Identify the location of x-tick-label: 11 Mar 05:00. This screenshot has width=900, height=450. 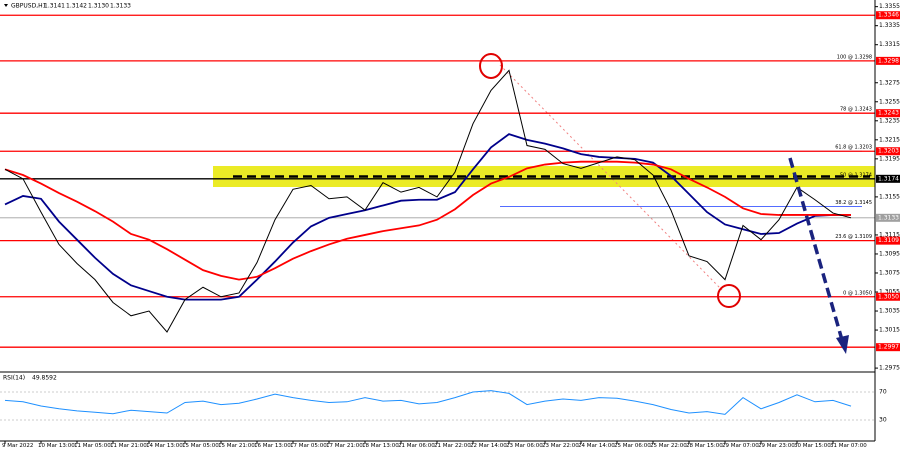
(92, 446).